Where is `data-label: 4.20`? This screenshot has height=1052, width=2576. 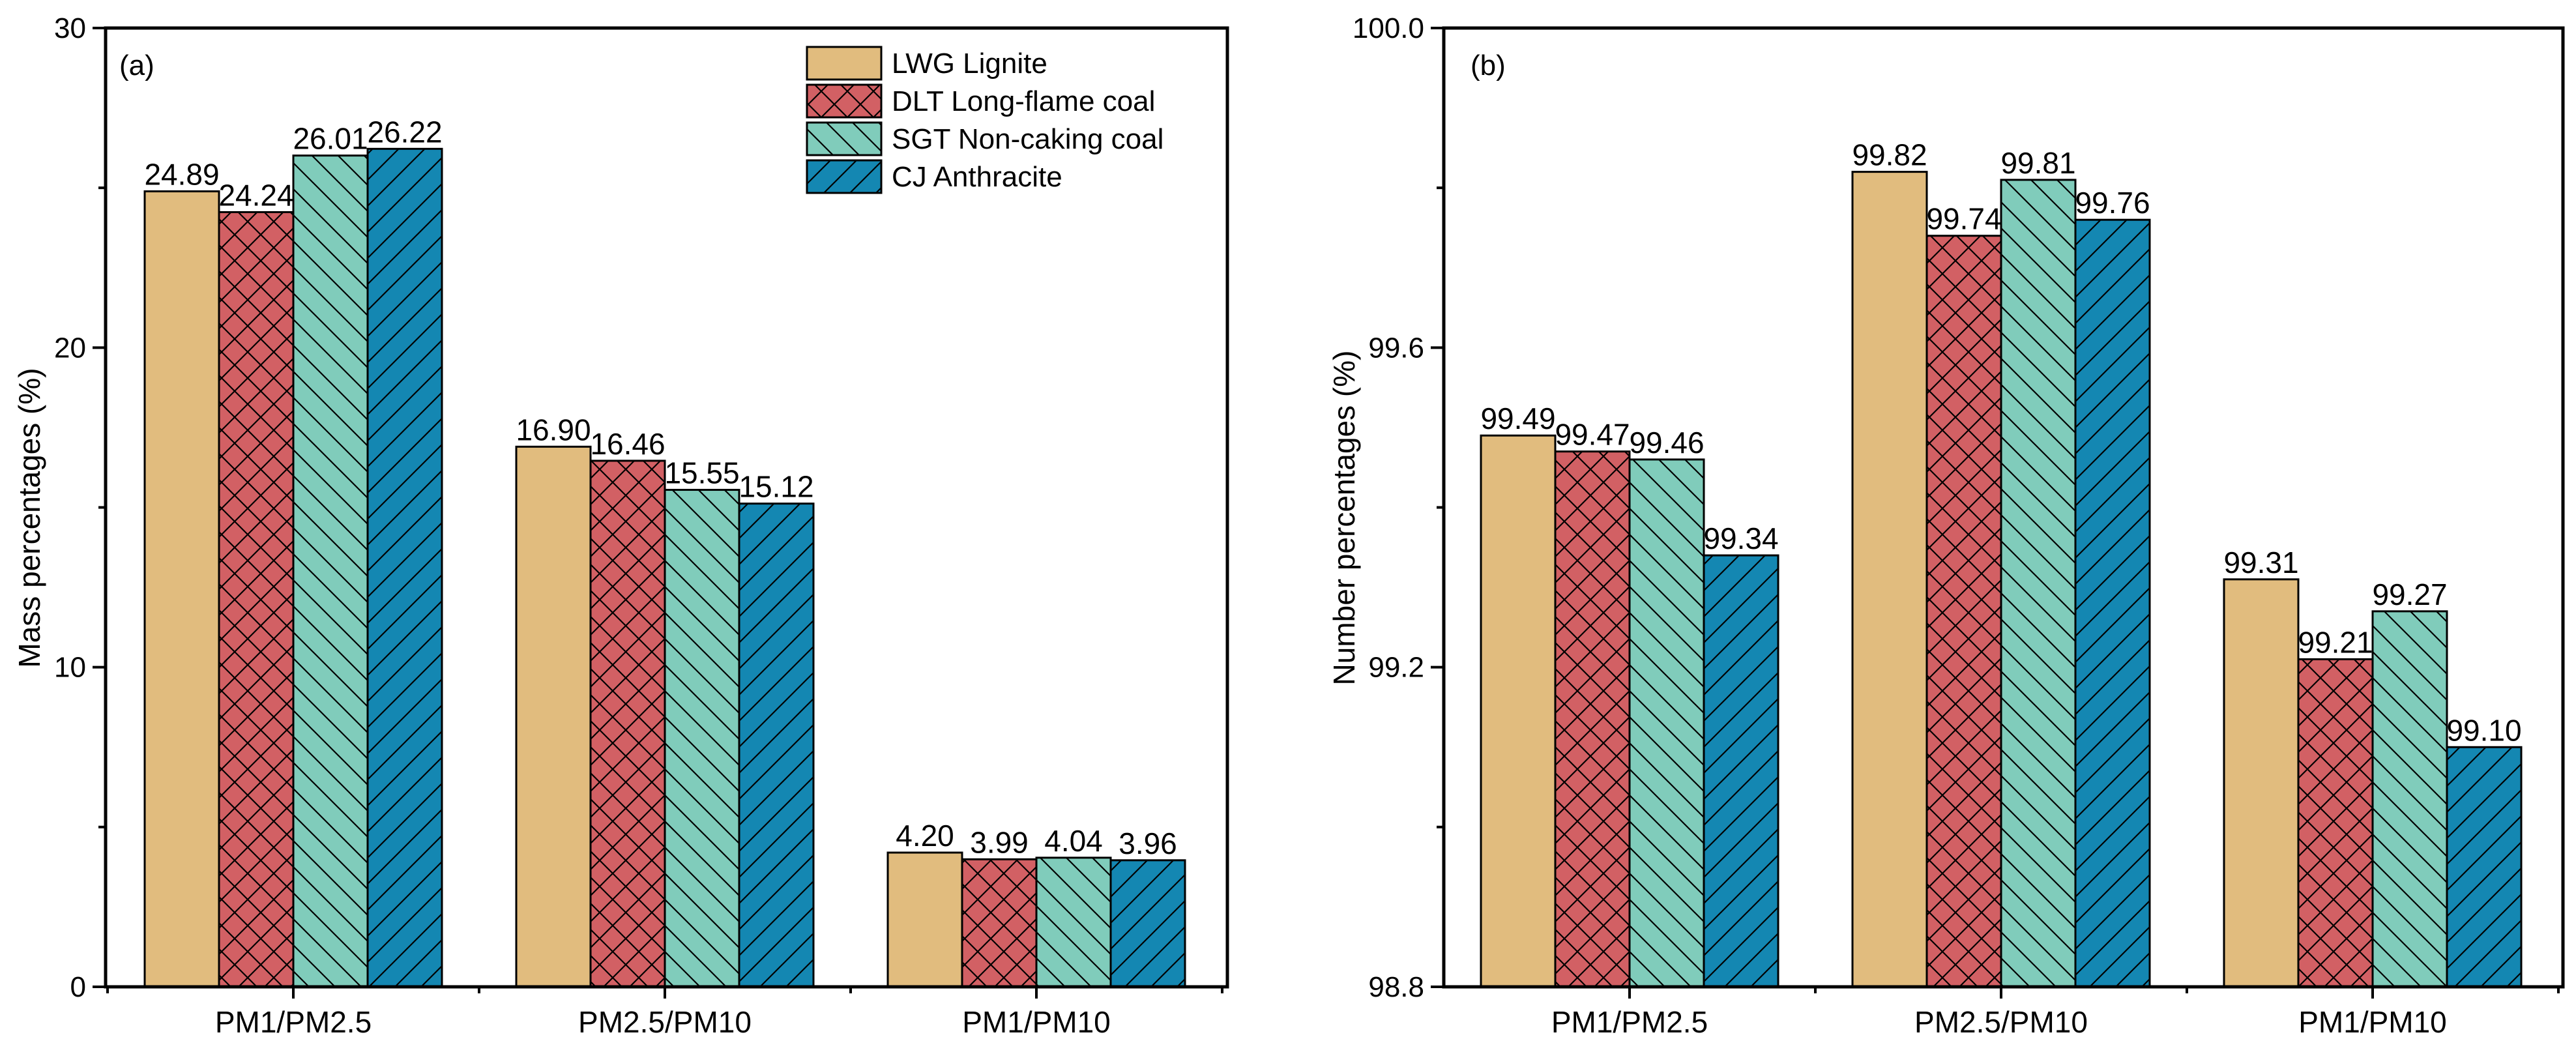
data-label: 4.20 is located at coordinates (925, 836).